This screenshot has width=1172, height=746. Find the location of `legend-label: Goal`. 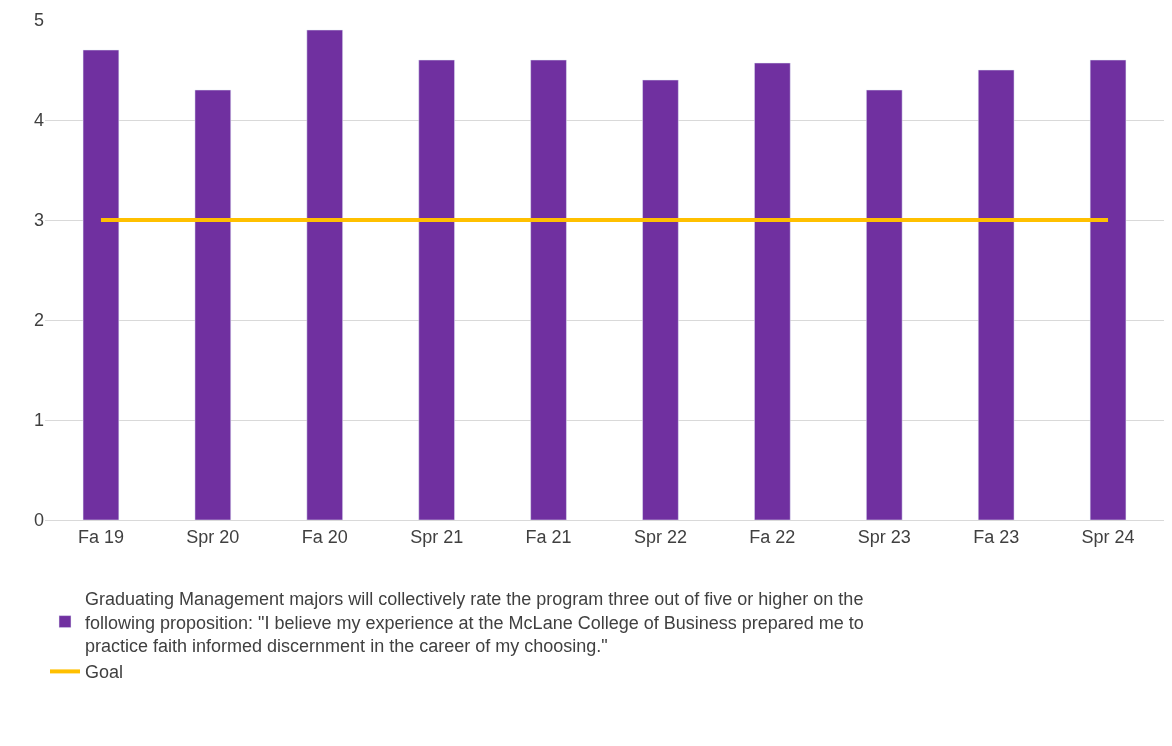

legend-label: Goal is located at coordinates (104, 672).